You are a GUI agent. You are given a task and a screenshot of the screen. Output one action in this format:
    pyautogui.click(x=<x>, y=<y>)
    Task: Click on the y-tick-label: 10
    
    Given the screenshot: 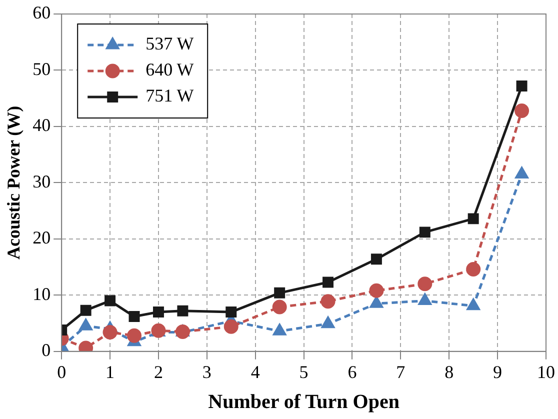 What is the action you would take?
    pyautogui.click(x=41, y=294)
    